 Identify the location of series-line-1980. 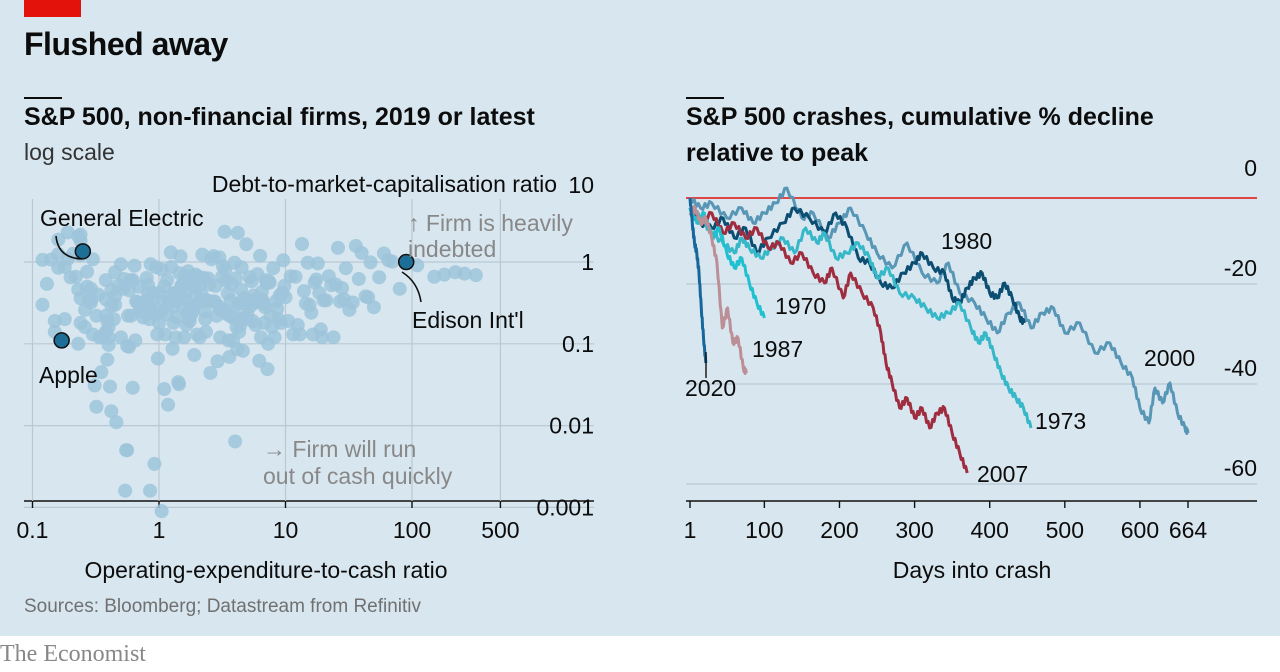
(857, 265).